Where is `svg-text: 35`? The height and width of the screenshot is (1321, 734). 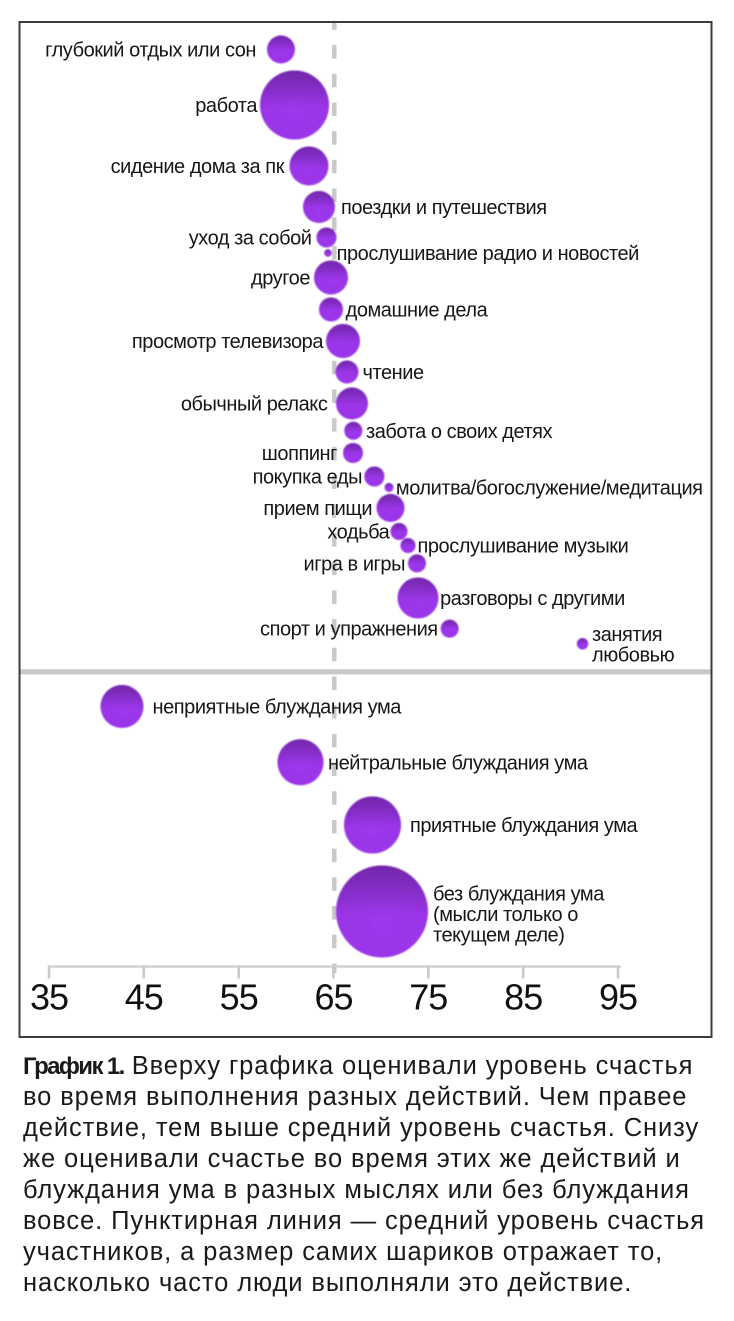
svg-text: 35 is located at coordinates (49, 997).